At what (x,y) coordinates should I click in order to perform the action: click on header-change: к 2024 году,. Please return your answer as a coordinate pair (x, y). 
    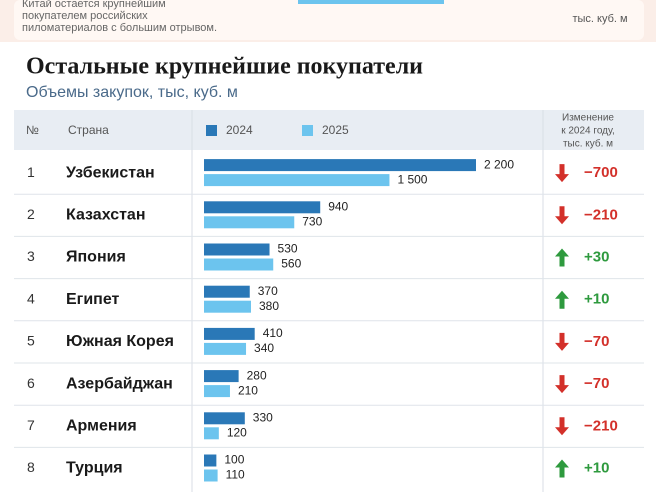
    Looking at the image, I should click on (588, 131).